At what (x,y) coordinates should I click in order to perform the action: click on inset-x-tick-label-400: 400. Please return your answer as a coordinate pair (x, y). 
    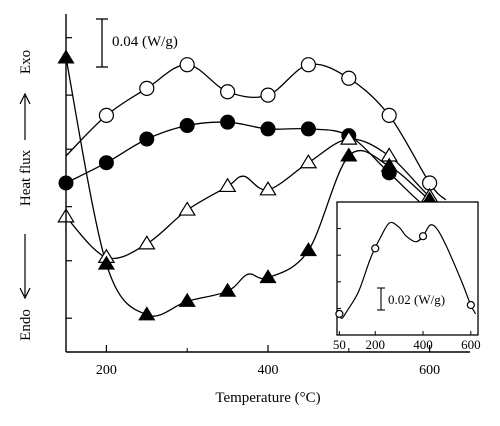
    Looking at the image, I should click on (423, 344).